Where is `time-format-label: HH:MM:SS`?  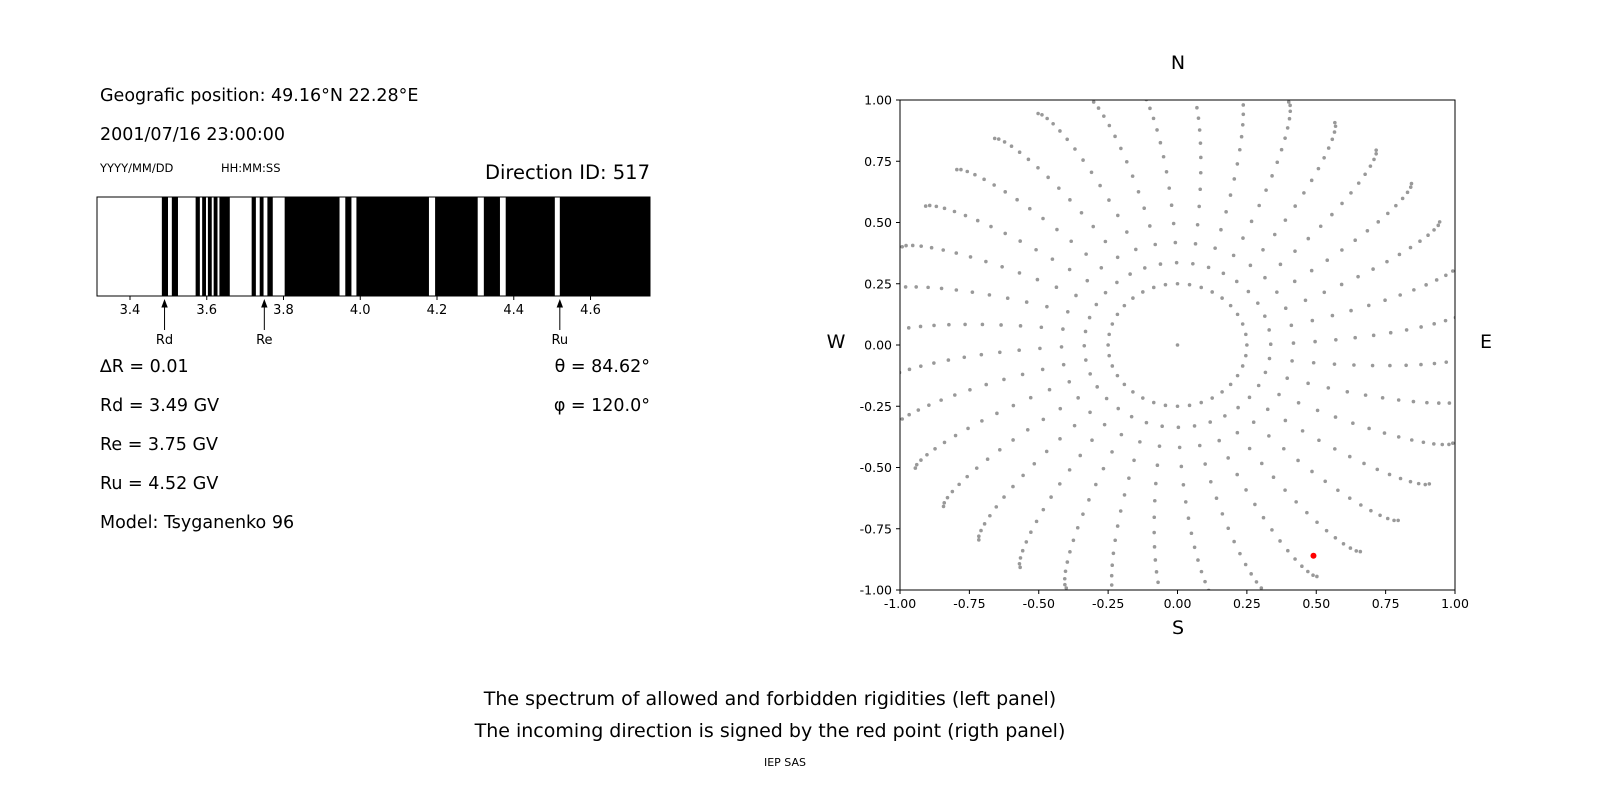
time-format-label: HH:MM:SS is located at coordinates (251, 168).